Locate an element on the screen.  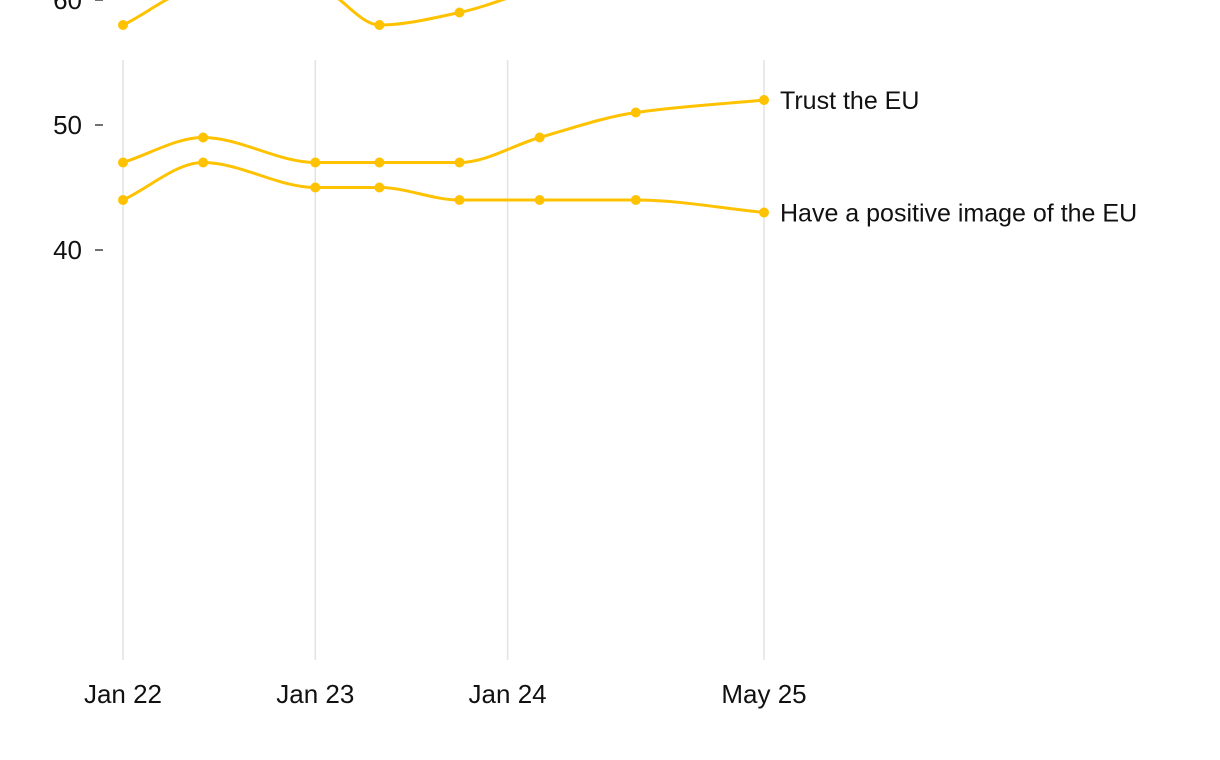
x-tick-label: Jan 23 is located at coordinates (315, 694).